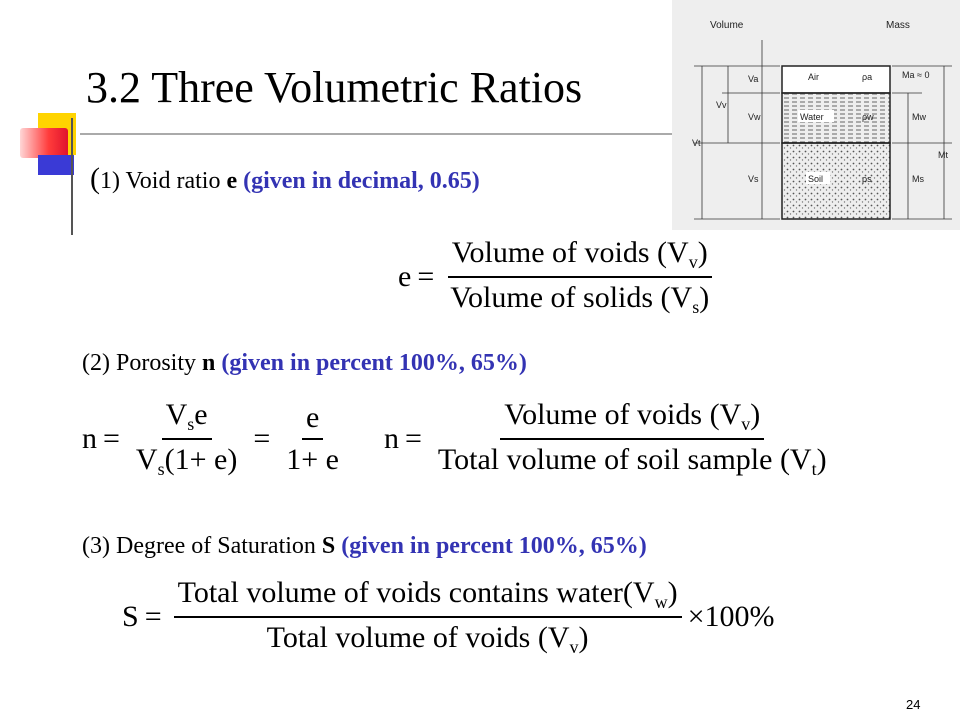  Describe the element at coordinates (918, 179) in the screenshot. I see `ms-label: Ms` at that location.